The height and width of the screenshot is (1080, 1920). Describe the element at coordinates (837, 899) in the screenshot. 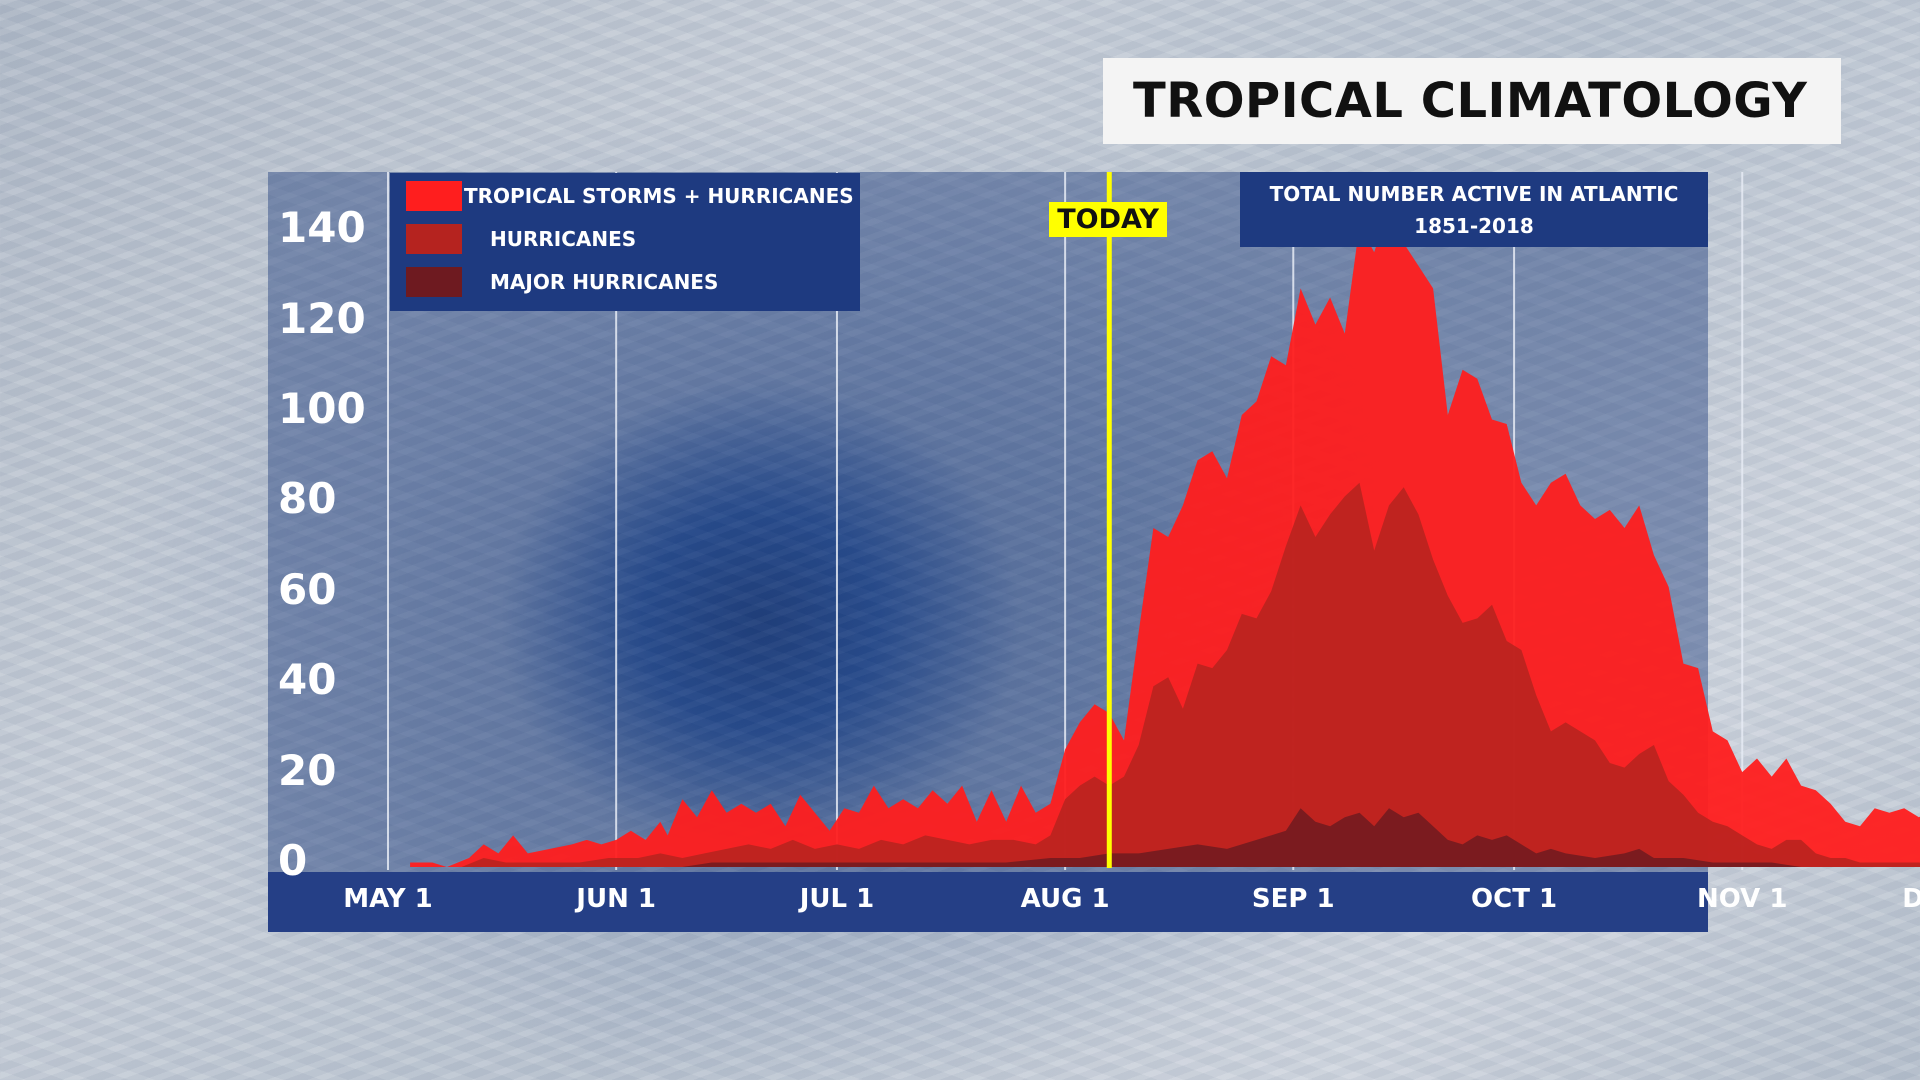

I see `x-tick-jul-1: JUL 1` at that location.